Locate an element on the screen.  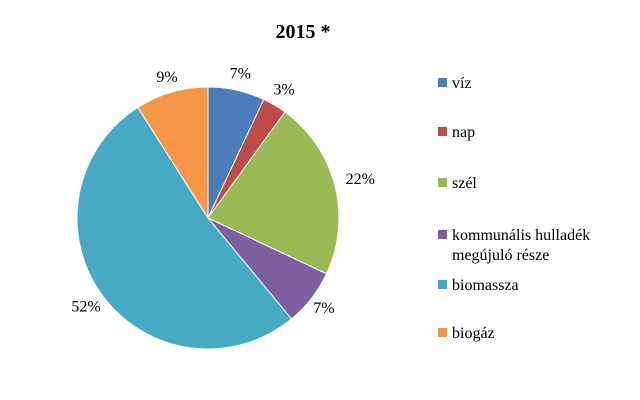
pie-label-biomassza: 52% is located at coordinates (85, 307).